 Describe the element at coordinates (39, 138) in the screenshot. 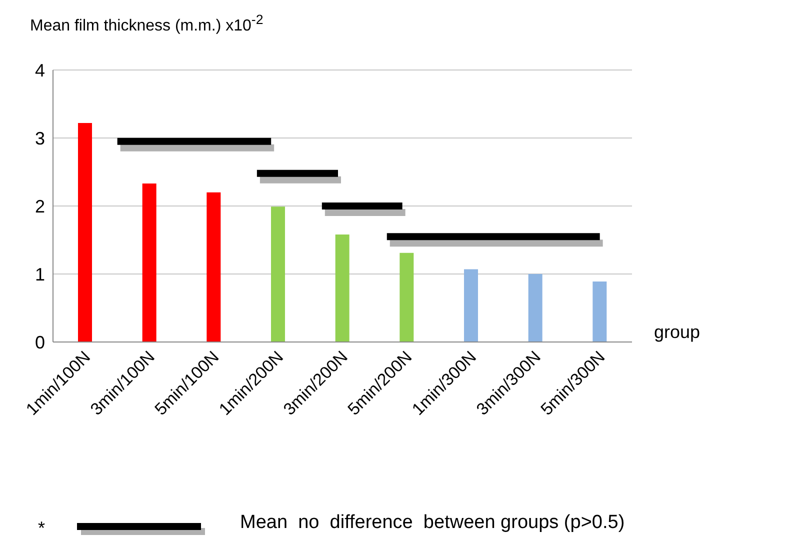

I see `y-tick-label: 3` at that location.